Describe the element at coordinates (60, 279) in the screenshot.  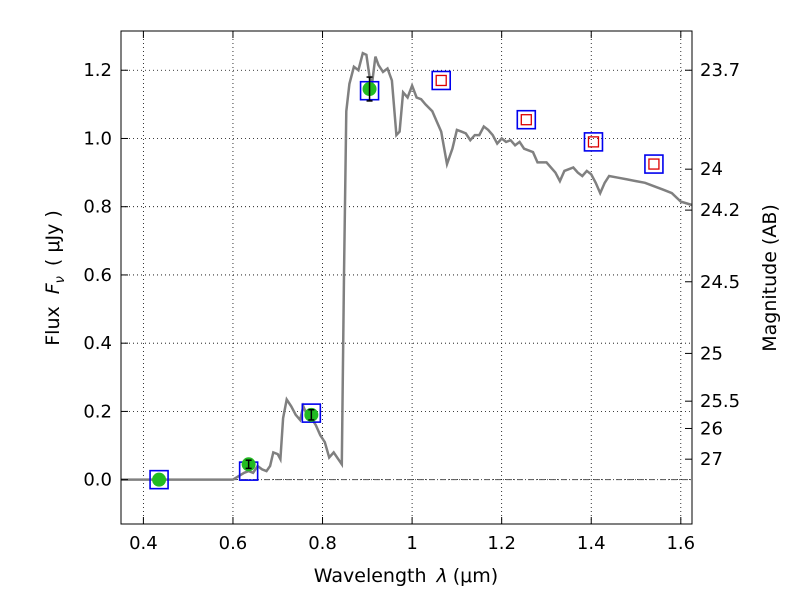
I see `y-axis-label-sub: ν` at that location.